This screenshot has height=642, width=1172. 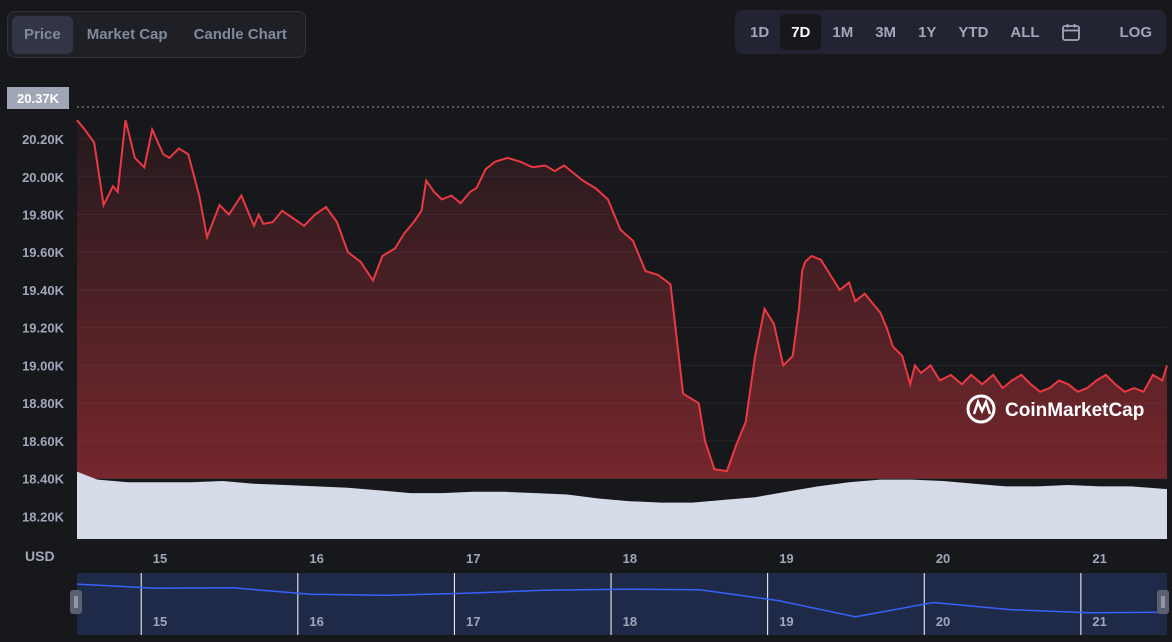 I want to click on currency-label: USD, so click(x=40, y=556).